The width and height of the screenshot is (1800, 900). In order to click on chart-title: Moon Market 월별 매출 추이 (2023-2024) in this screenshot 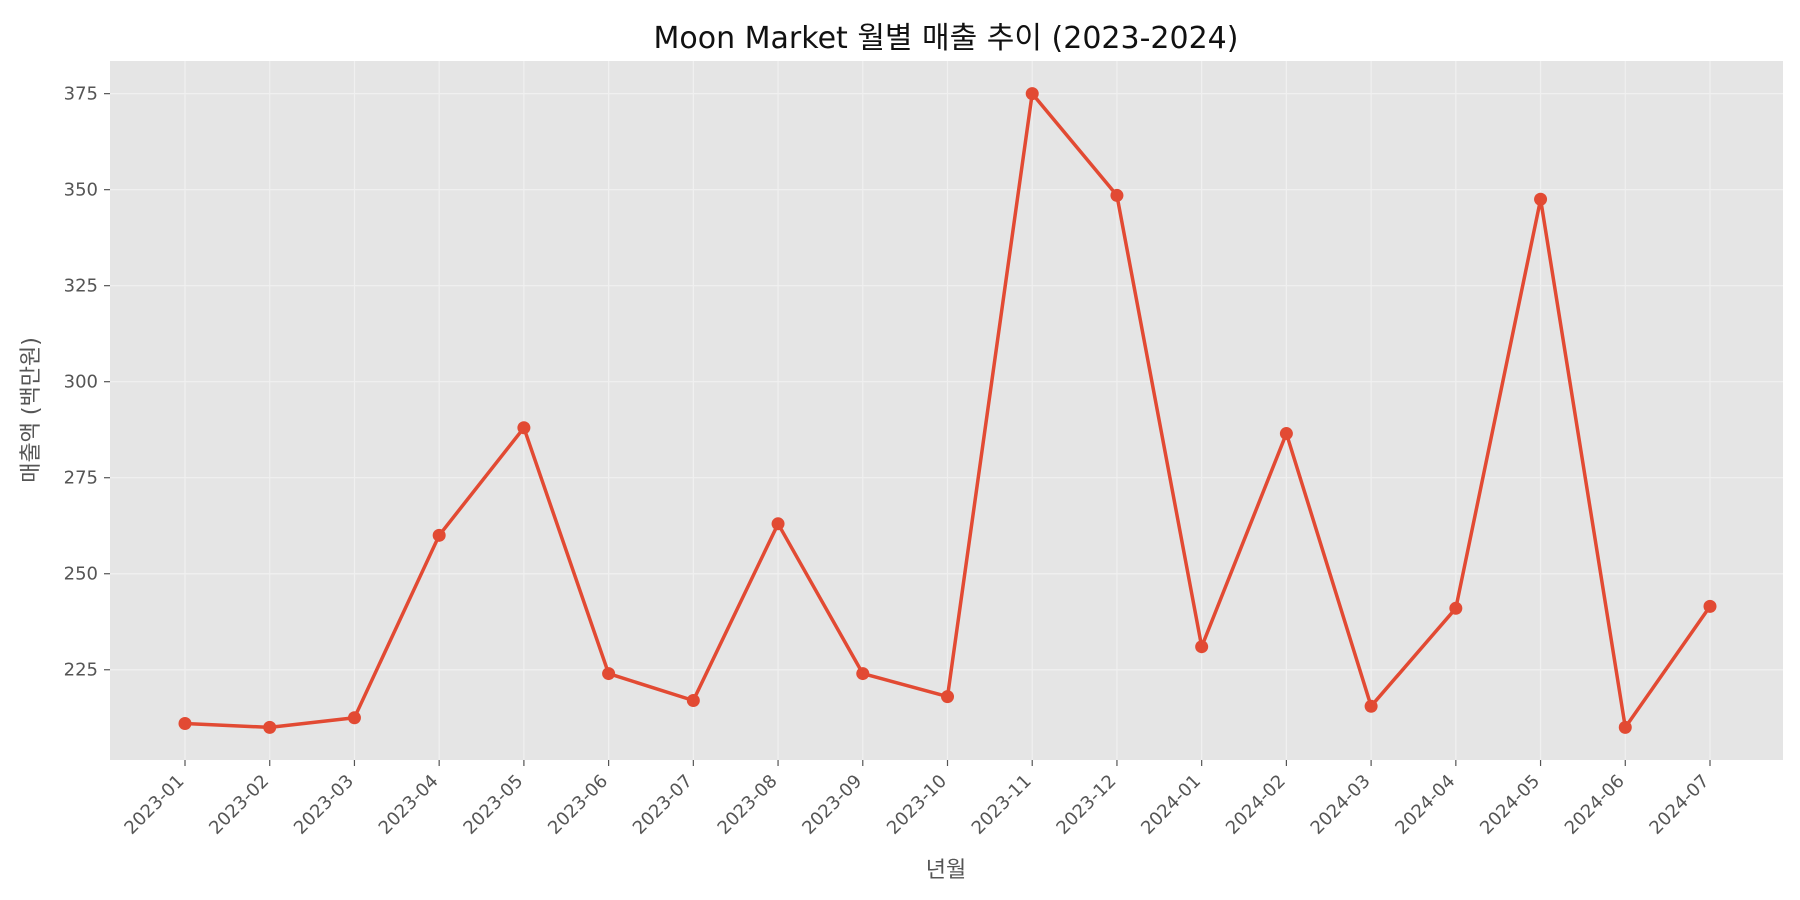, I will do `click(946, 38)`.